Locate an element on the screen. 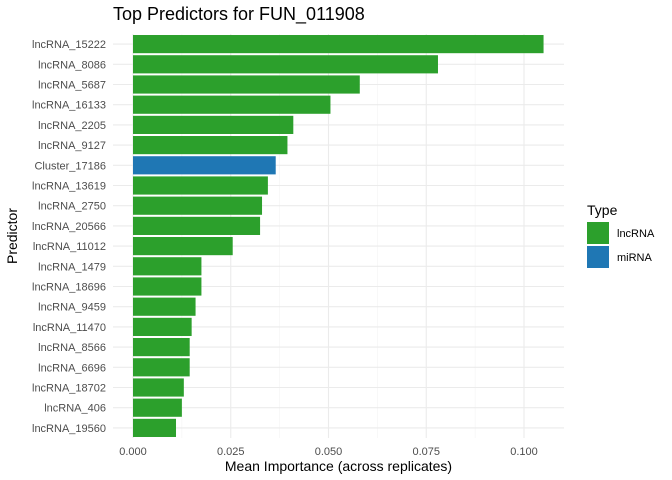  y-tick-label: lncRNA_2750 is located at coordinates (72, 207).